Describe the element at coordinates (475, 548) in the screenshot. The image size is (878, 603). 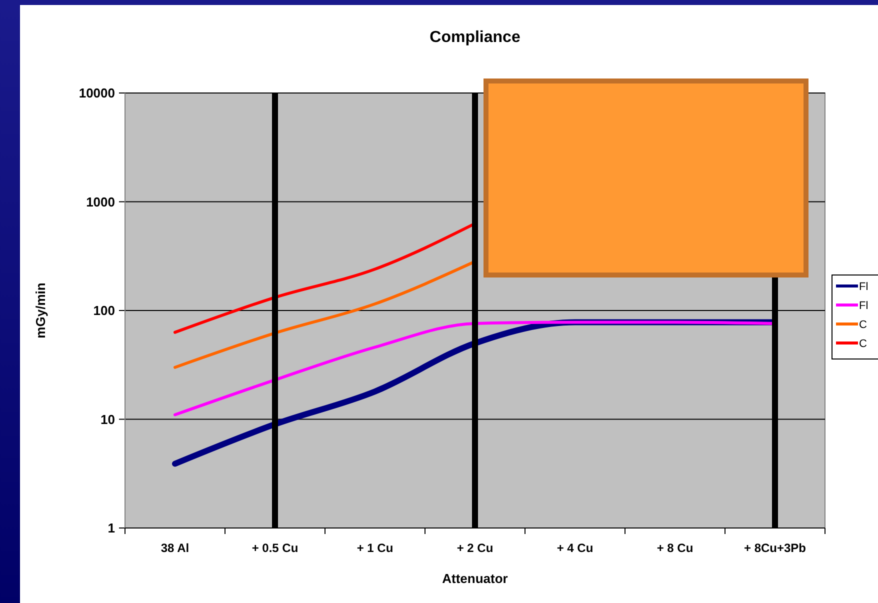
I see `x-tick-label: + 2 Cu` at that location.